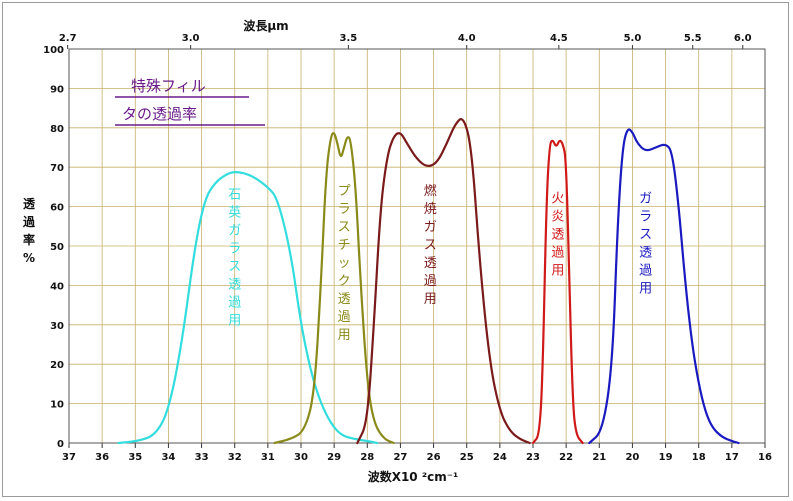  Describe the element at coordinates (467, 38) in the screenshot. I see `top-tick-label: 4.0` at that location.